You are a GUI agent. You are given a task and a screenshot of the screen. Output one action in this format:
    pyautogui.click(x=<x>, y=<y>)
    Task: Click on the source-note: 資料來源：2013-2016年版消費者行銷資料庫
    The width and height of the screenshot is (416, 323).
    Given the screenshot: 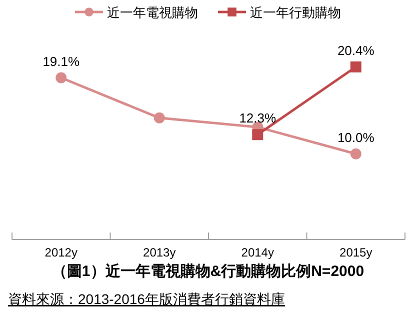 What is the action you would take?
    pyautogui.click(x=146, y=299)
    